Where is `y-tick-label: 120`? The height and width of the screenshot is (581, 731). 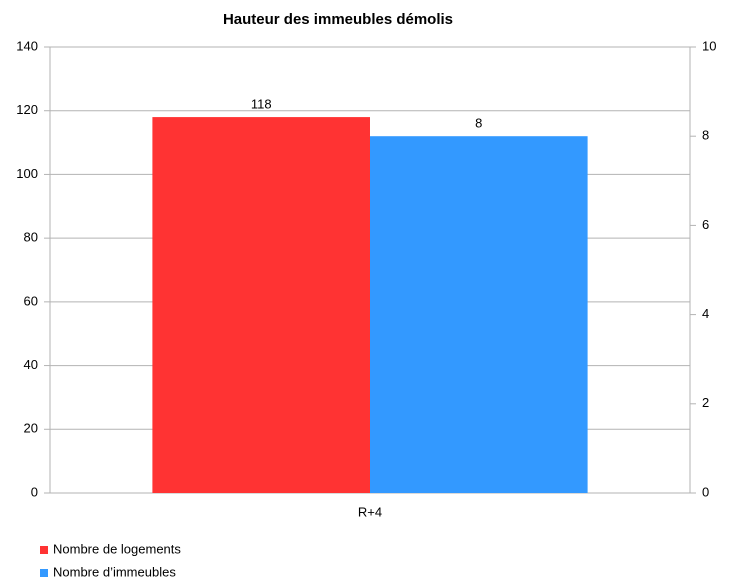
y-tick-label: 120 is located at coordinates (27, 109).